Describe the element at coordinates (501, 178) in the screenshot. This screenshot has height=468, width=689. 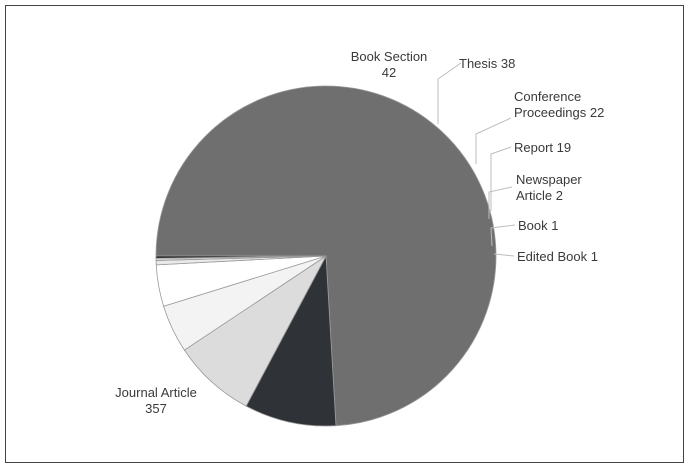
I see `leader-line-report` at that location.